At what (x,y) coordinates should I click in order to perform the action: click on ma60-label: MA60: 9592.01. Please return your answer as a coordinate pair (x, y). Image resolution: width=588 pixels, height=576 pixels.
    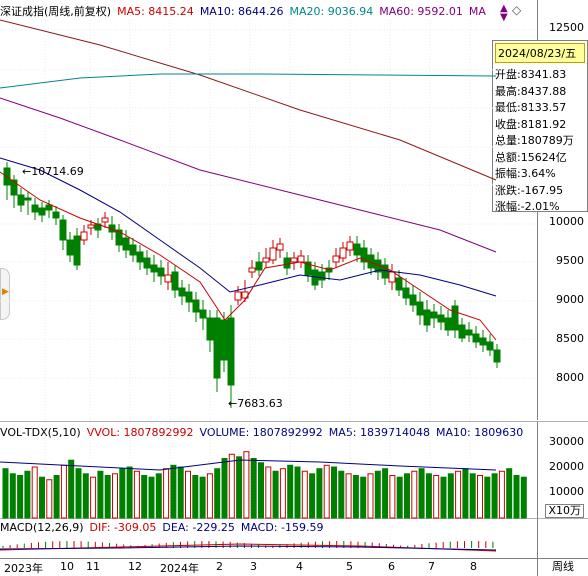
    Looking at the image, I should click on (421, 11).